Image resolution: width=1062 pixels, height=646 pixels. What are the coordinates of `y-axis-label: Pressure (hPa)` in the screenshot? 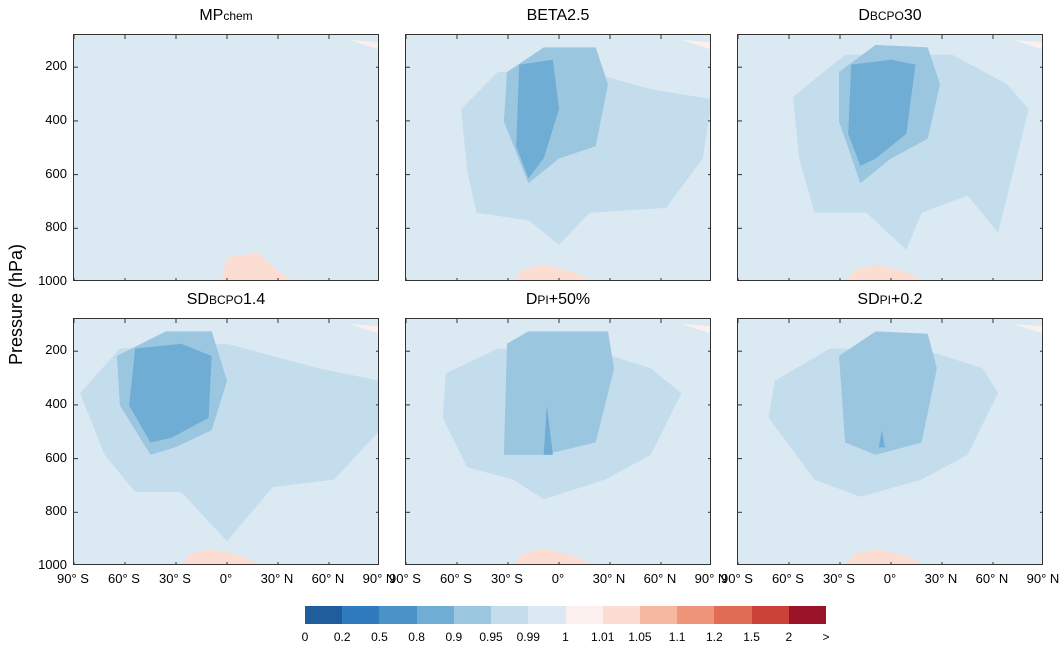 It's located at (16, 304).